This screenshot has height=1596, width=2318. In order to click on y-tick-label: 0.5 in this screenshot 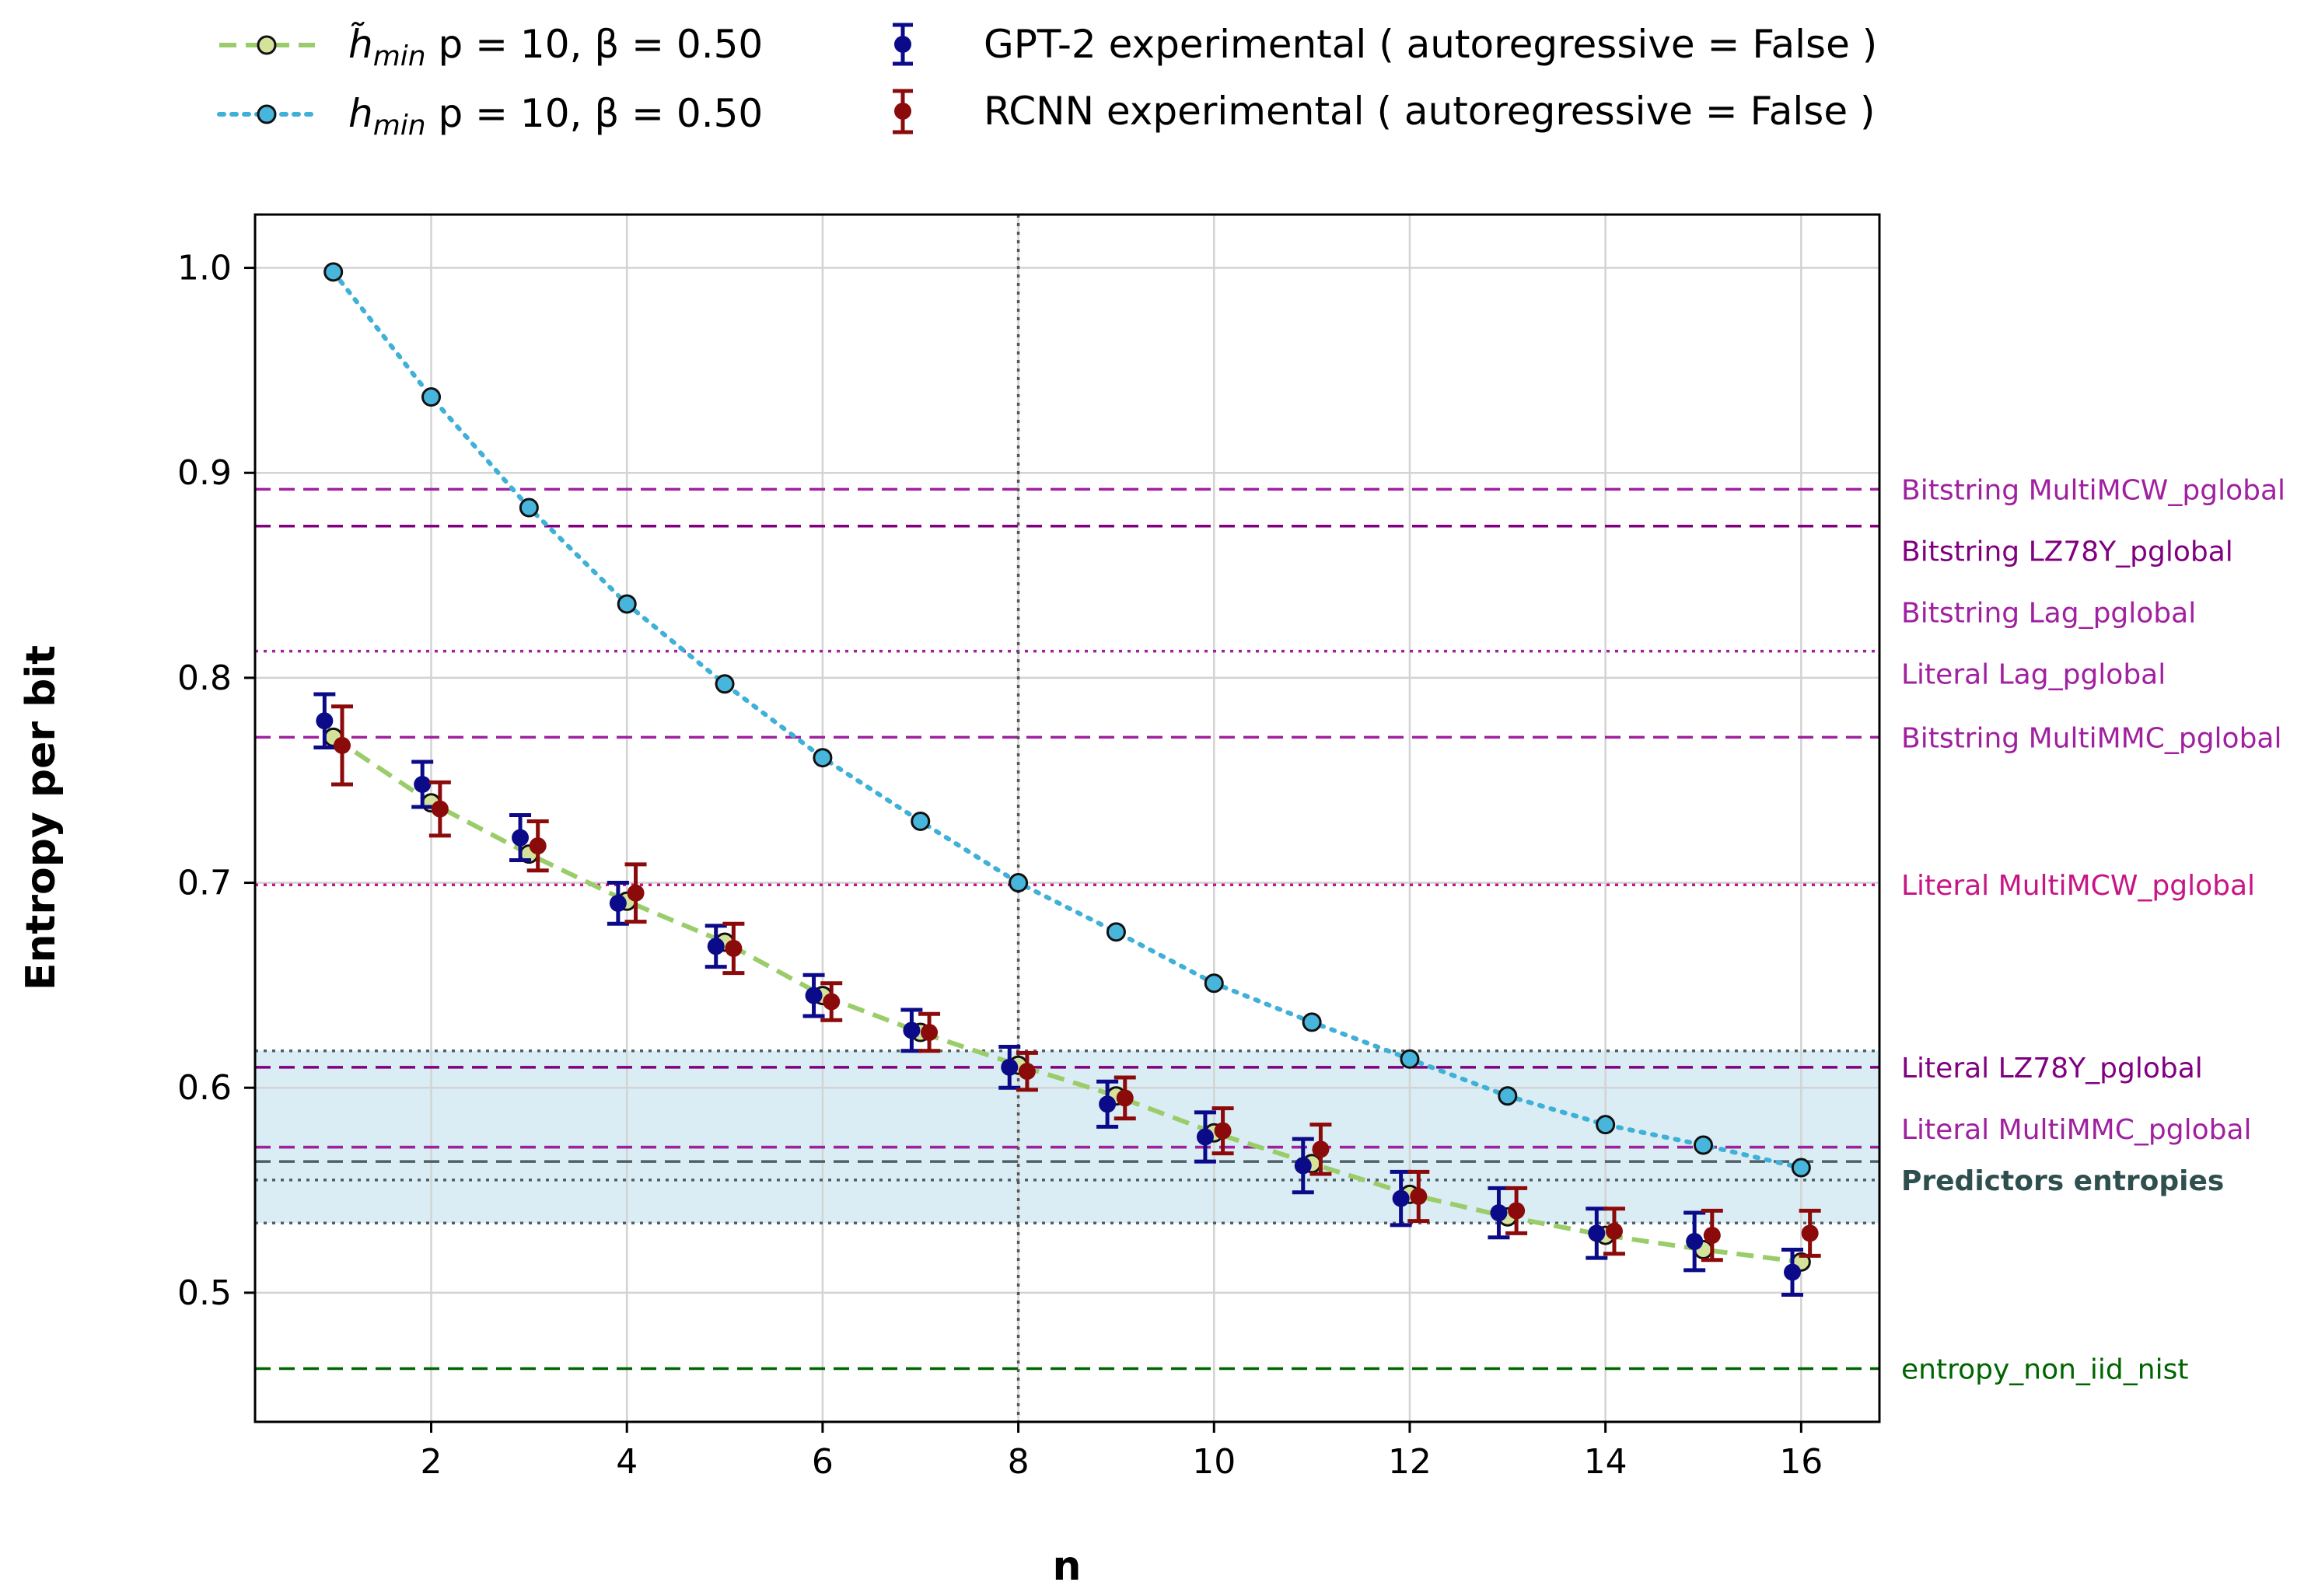, I will do `click(204, 1293)`.